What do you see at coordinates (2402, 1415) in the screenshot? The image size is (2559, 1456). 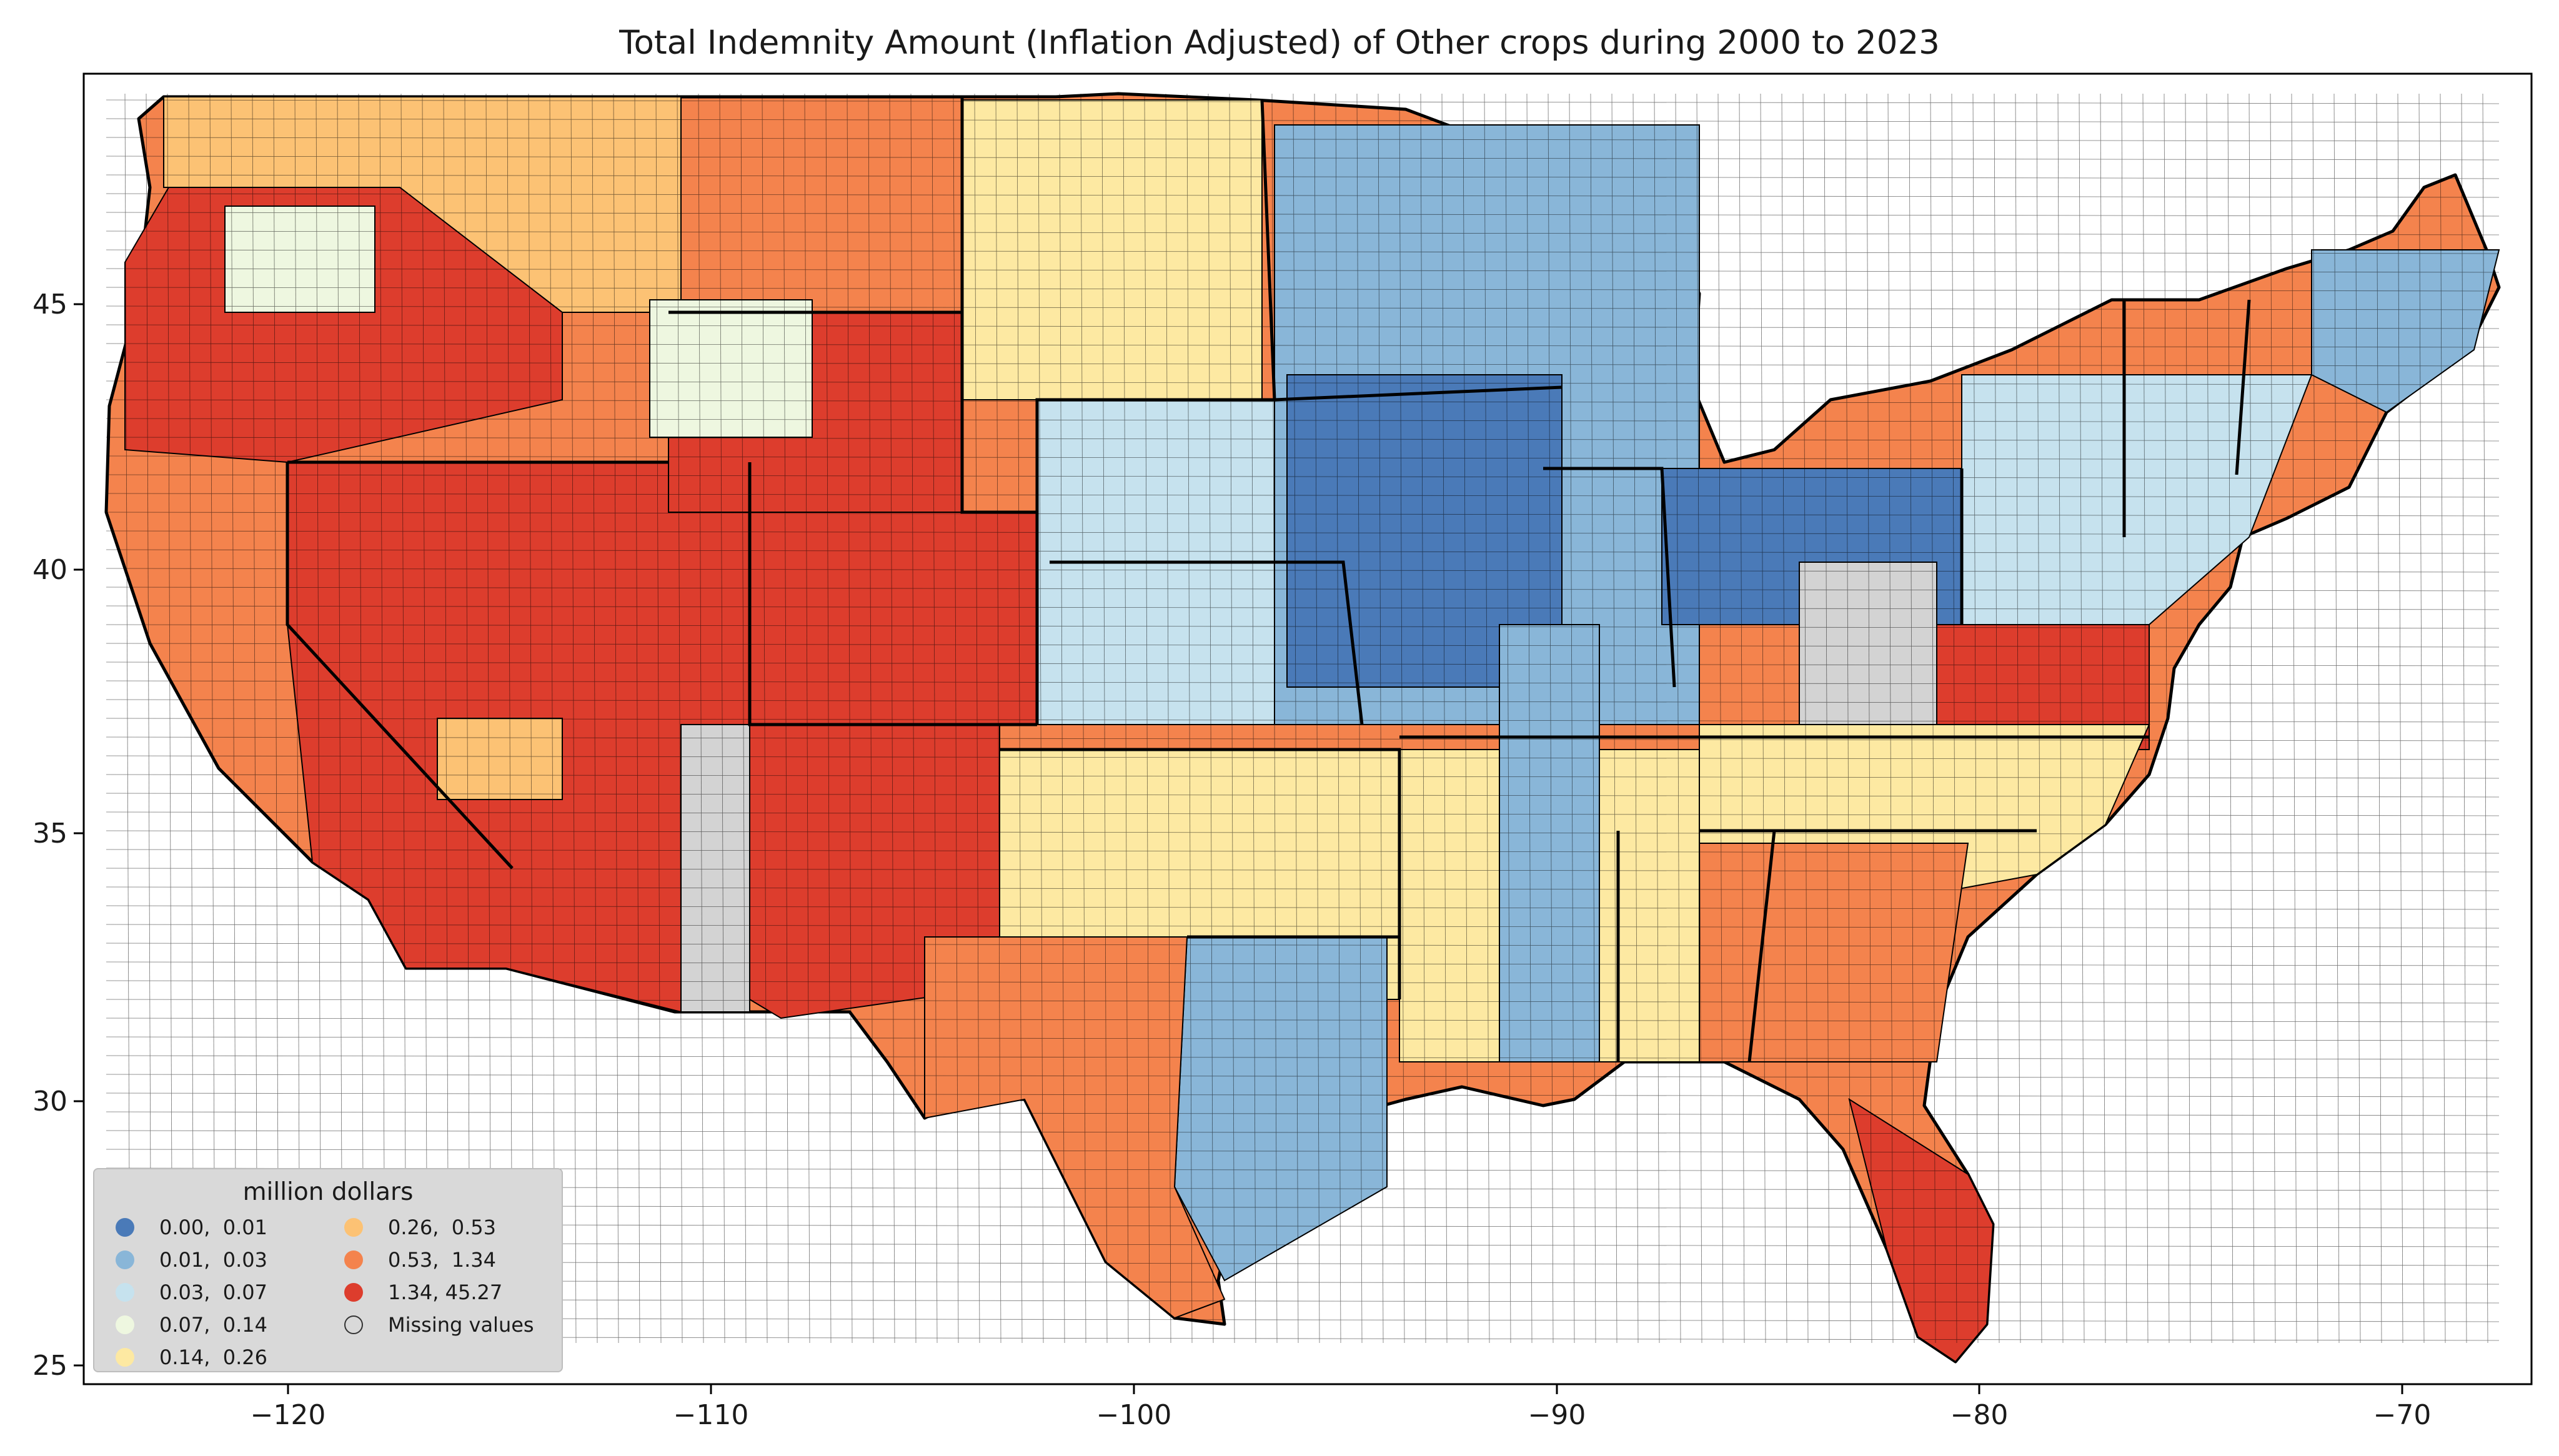 I see `x-tick-label: −70` at bounding box center [2402, 1415].